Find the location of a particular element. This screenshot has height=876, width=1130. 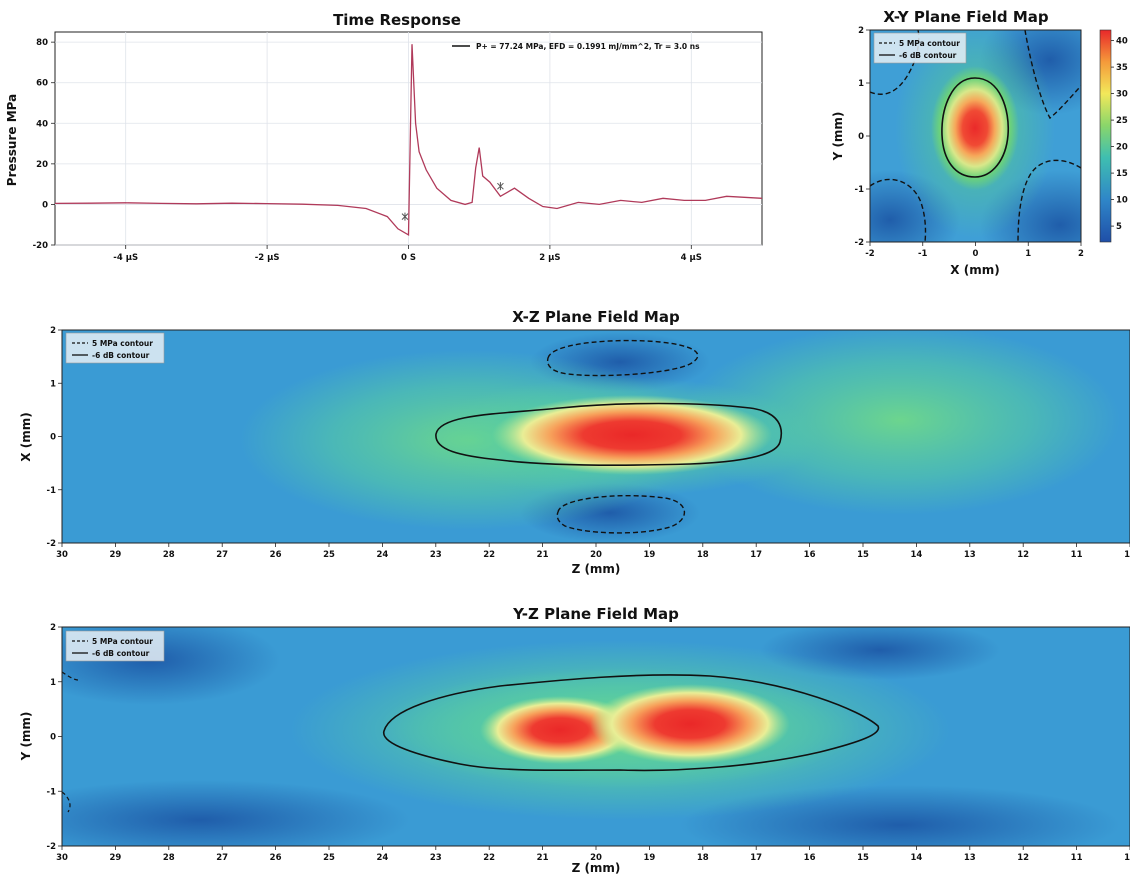

yz-x-tick-label: 13 is located at coordinates (970, 858).